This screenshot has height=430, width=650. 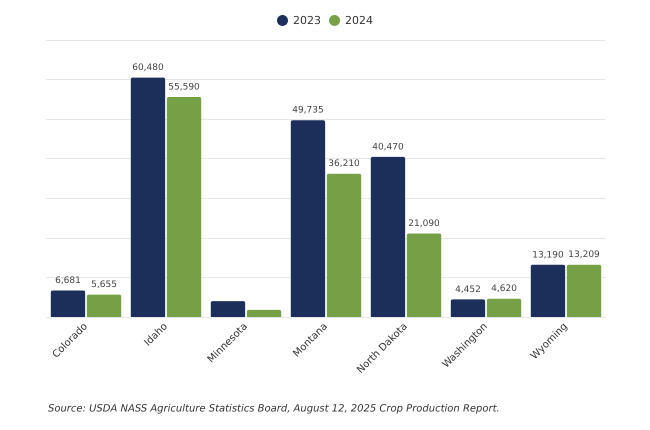 What do you see at coordinates (504, 289) in the screenshot?
I see `data-label: 4,620` at bounding box center [504, 289].